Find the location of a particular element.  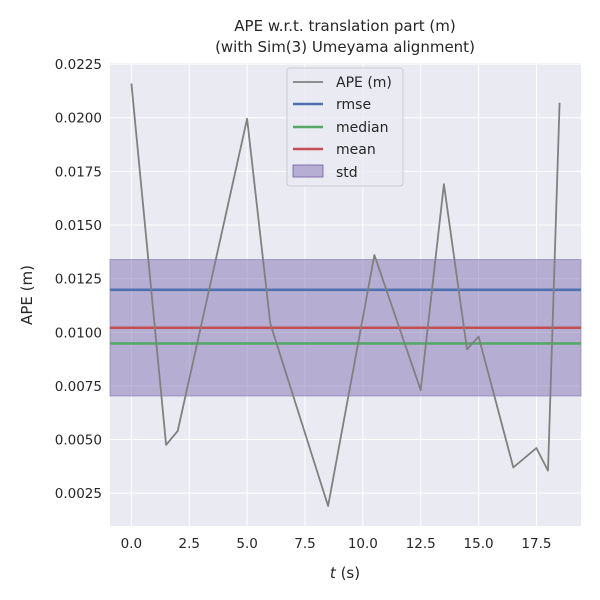

y-tick-label: 0.0050 is located at coordinates (78, 441).